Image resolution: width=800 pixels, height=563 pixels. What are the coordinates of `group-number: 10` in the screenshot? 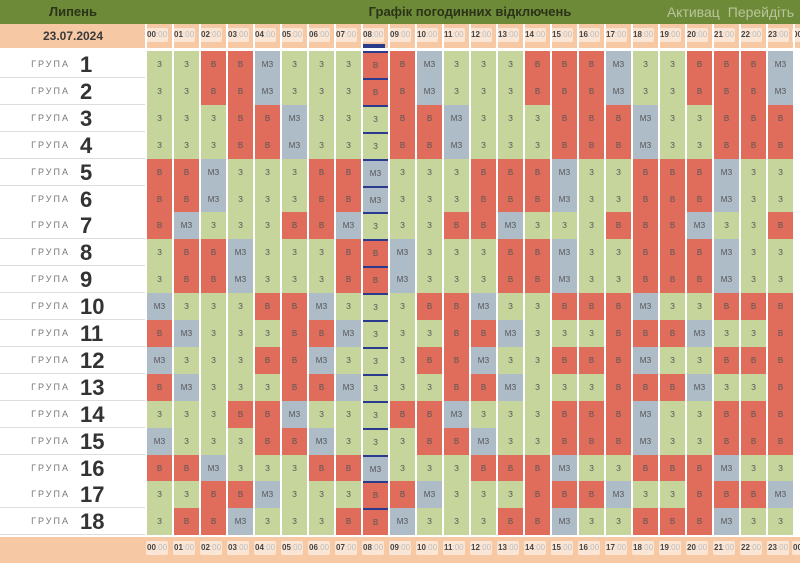 It's located at (92, 307).